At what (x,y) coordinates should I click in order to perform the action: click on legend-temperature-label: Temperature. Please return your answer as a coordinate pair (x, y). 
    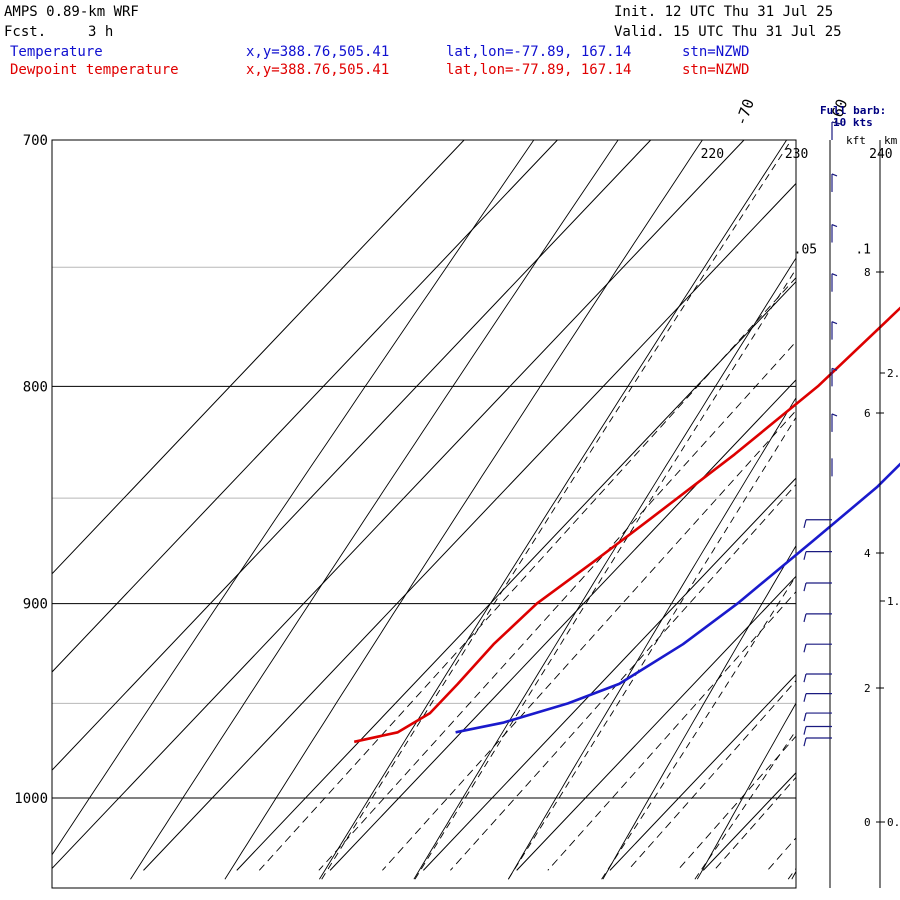
    Looking at the image, I should click on (56, 52).